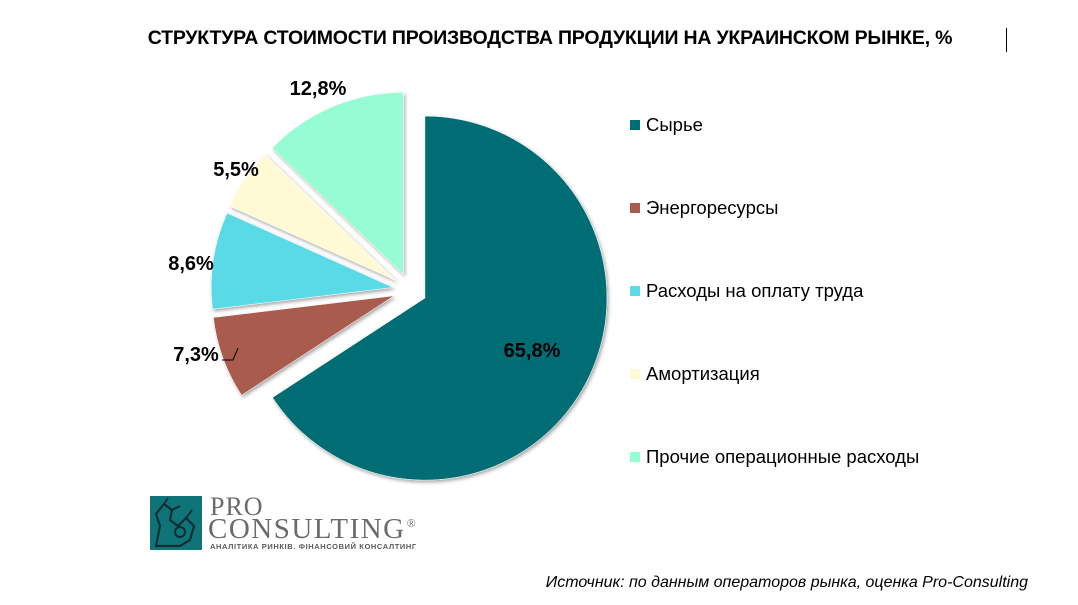  Describe the element at coordinates (230, 354) in the screenshot. I see `leader-line-energy` at that location.